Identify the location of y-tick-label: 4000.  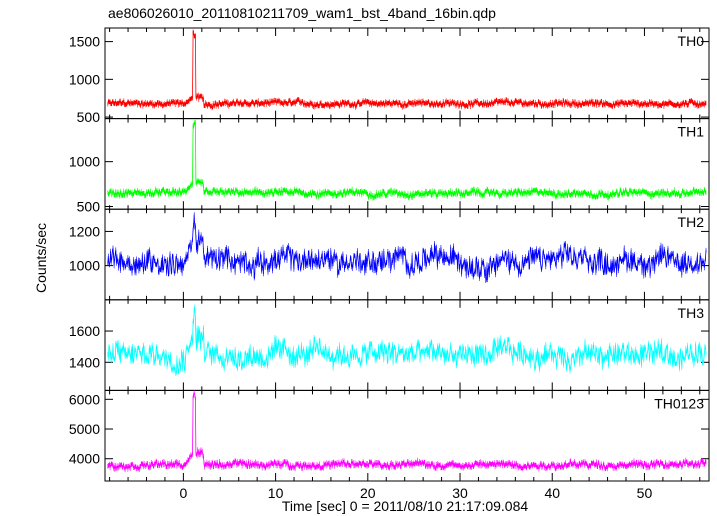
(84, 459).